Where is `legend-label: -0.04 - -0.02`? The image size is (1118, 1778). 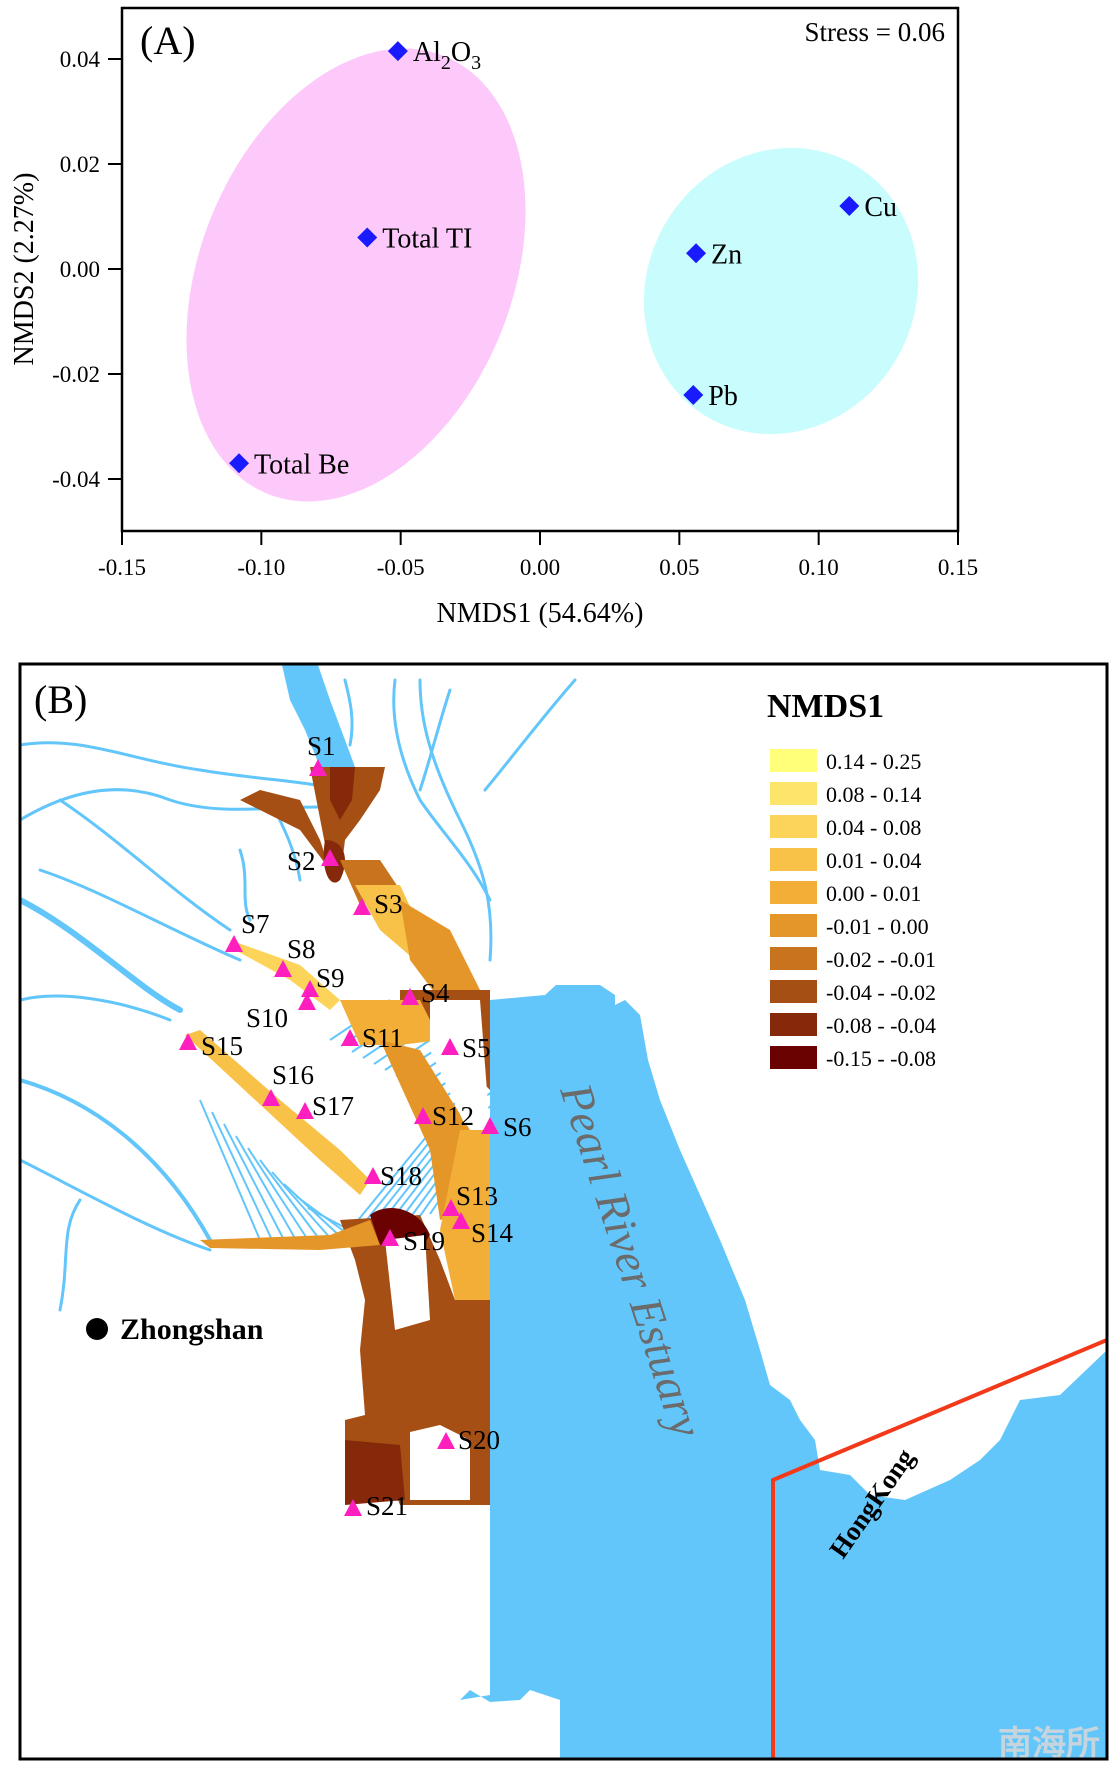
legend-label: -0.04 - -0.02 is located at coordinates (881, 992).